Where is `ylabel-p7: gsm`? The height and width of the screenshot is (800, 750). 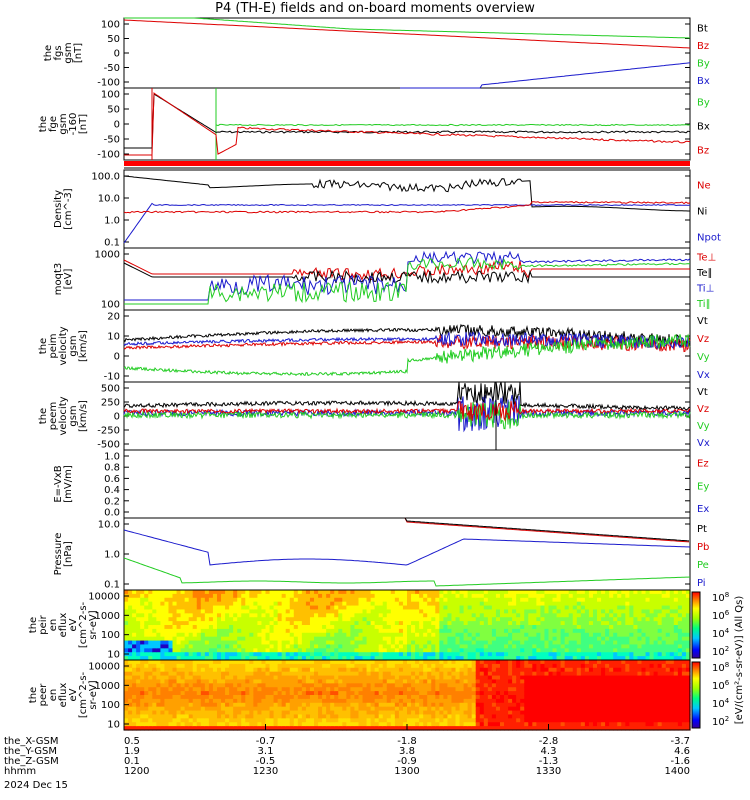 ylabel-p7: gsm is located at coordinates (73, 415).